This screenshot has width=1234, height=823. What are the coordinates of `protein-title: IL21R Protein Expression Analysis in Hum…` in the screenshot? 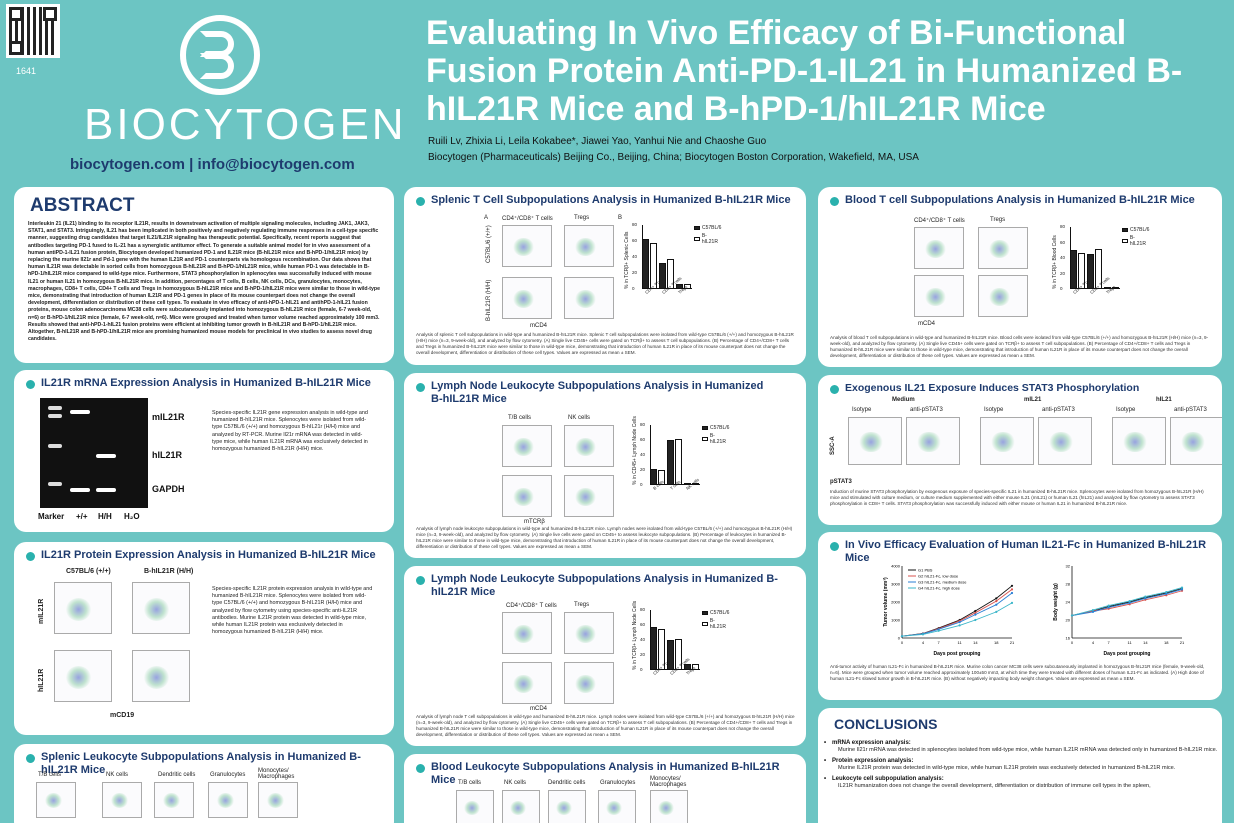 It's located at (208, 555).